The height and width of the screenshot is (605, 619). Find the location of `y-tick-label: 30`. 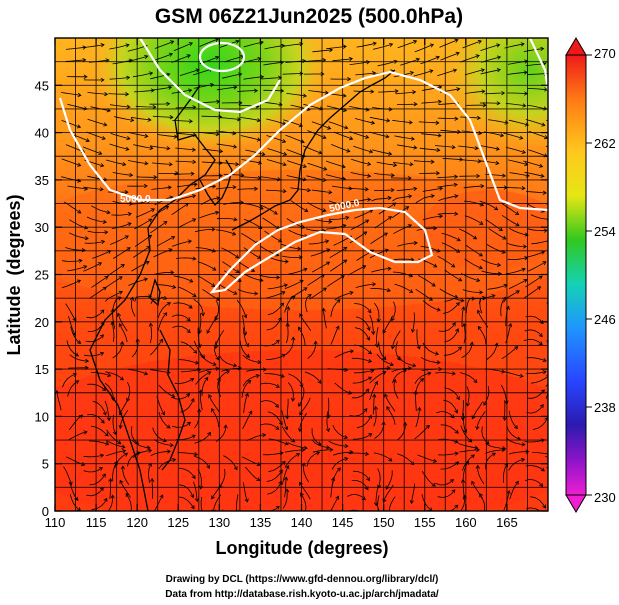

y-tick-label: 30 is located at coordinates (42, 227).